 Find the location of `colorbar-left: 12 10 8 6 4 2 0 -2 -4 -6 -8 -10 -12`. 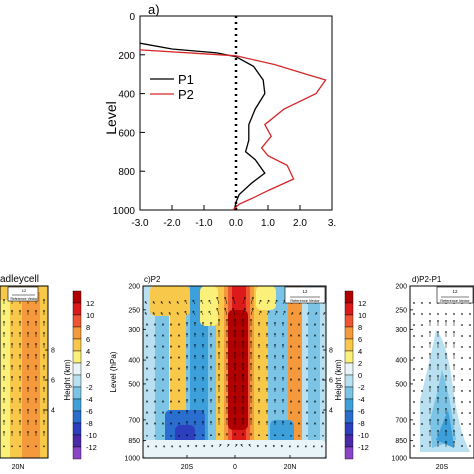

colorbar-left: 12 10 8 6 4 2 0 -2 -4 -6 -8 -10 -12 is located at coordinates (84, 375).